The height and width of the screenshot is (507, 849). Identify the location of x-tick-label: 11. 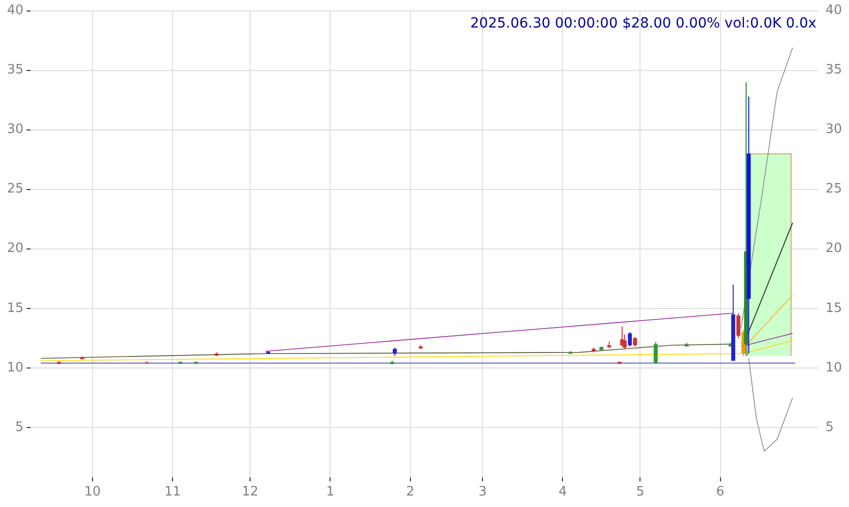
(172, 492).